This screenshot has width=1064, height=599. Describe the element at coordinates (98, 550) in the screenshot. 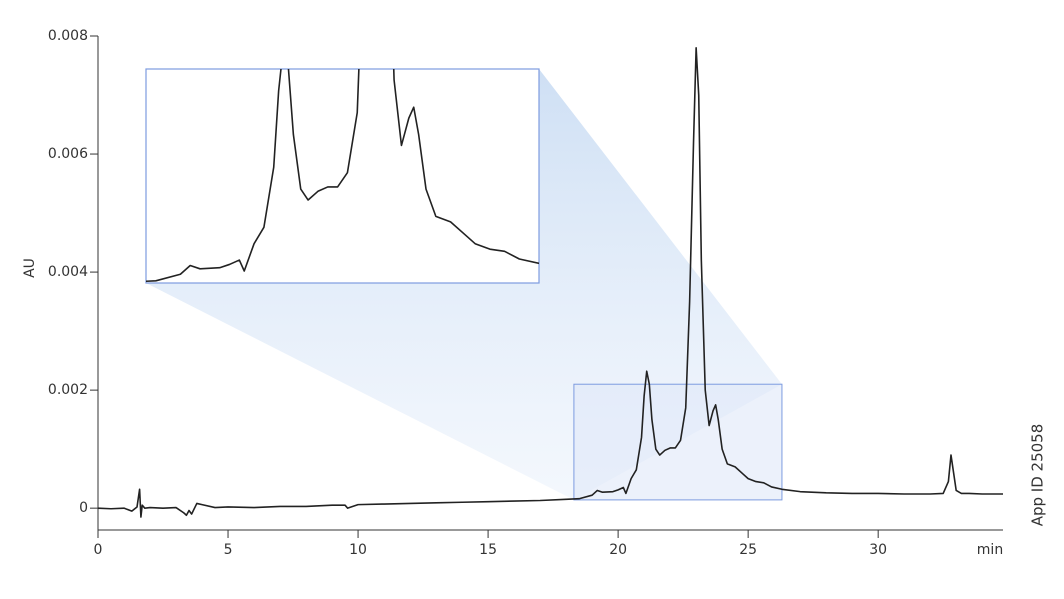

I see `x-tick-label: 0` at that location.